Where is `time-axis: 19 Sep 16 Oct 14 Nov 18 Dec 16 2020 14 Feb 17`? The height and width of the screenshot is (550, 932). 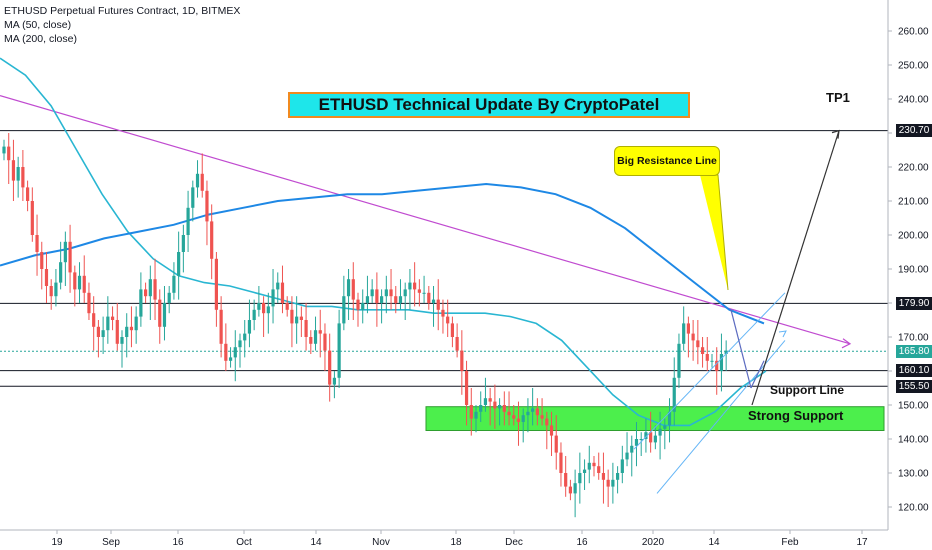
time-axis: 19 Sep 16 Oct 14 Nov 18 Dec 16 2020 14 Feb 17 is located at coordinates (444, 538).